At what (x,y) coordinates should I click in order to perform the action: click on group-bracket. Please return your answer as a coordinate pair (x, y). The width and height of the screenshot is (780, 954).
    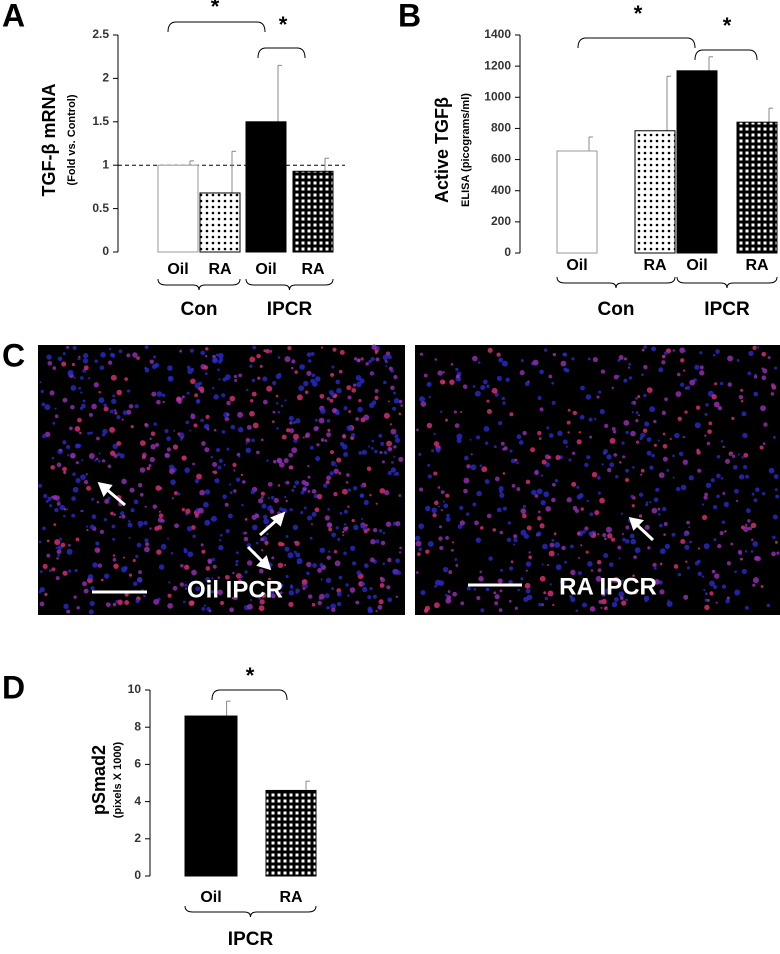
    Looking at the image, I should click on (199, 284).